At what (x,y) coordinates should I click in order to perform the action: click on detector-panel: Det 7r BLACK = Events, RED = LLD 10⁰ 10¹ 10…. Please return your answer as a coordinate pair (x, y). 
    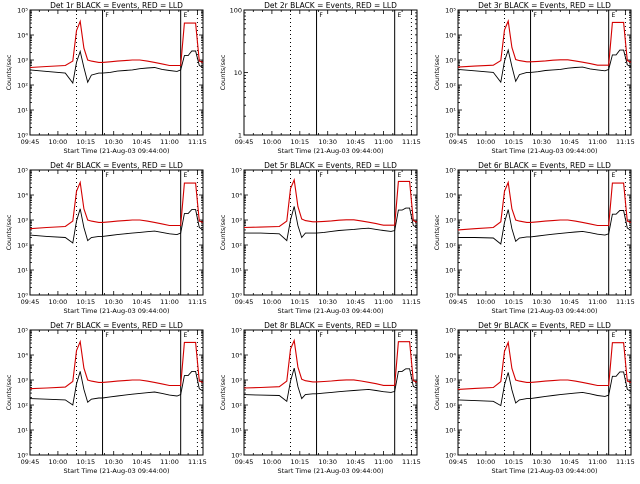
    Looking at the image, I should click on (106, 398).